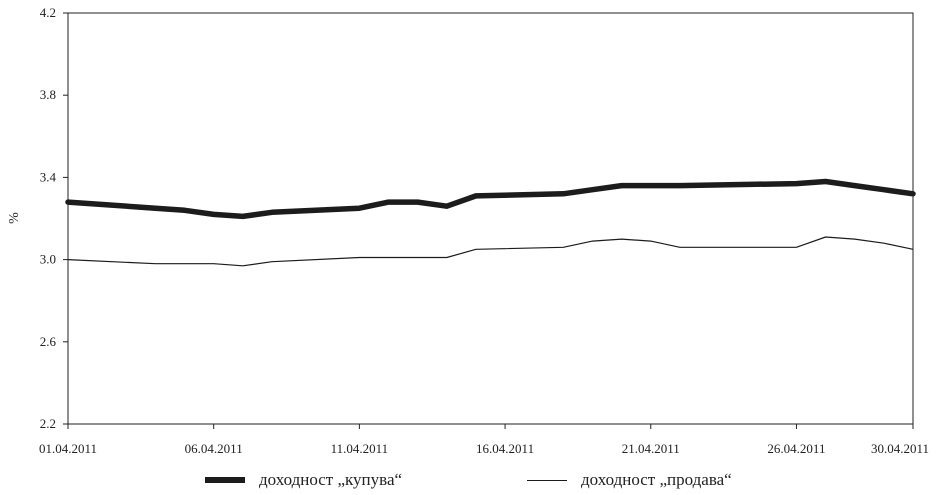 This screenshot has width=944, height=495. I want to click on y-tick-label: 2.2, so click(48, 423).